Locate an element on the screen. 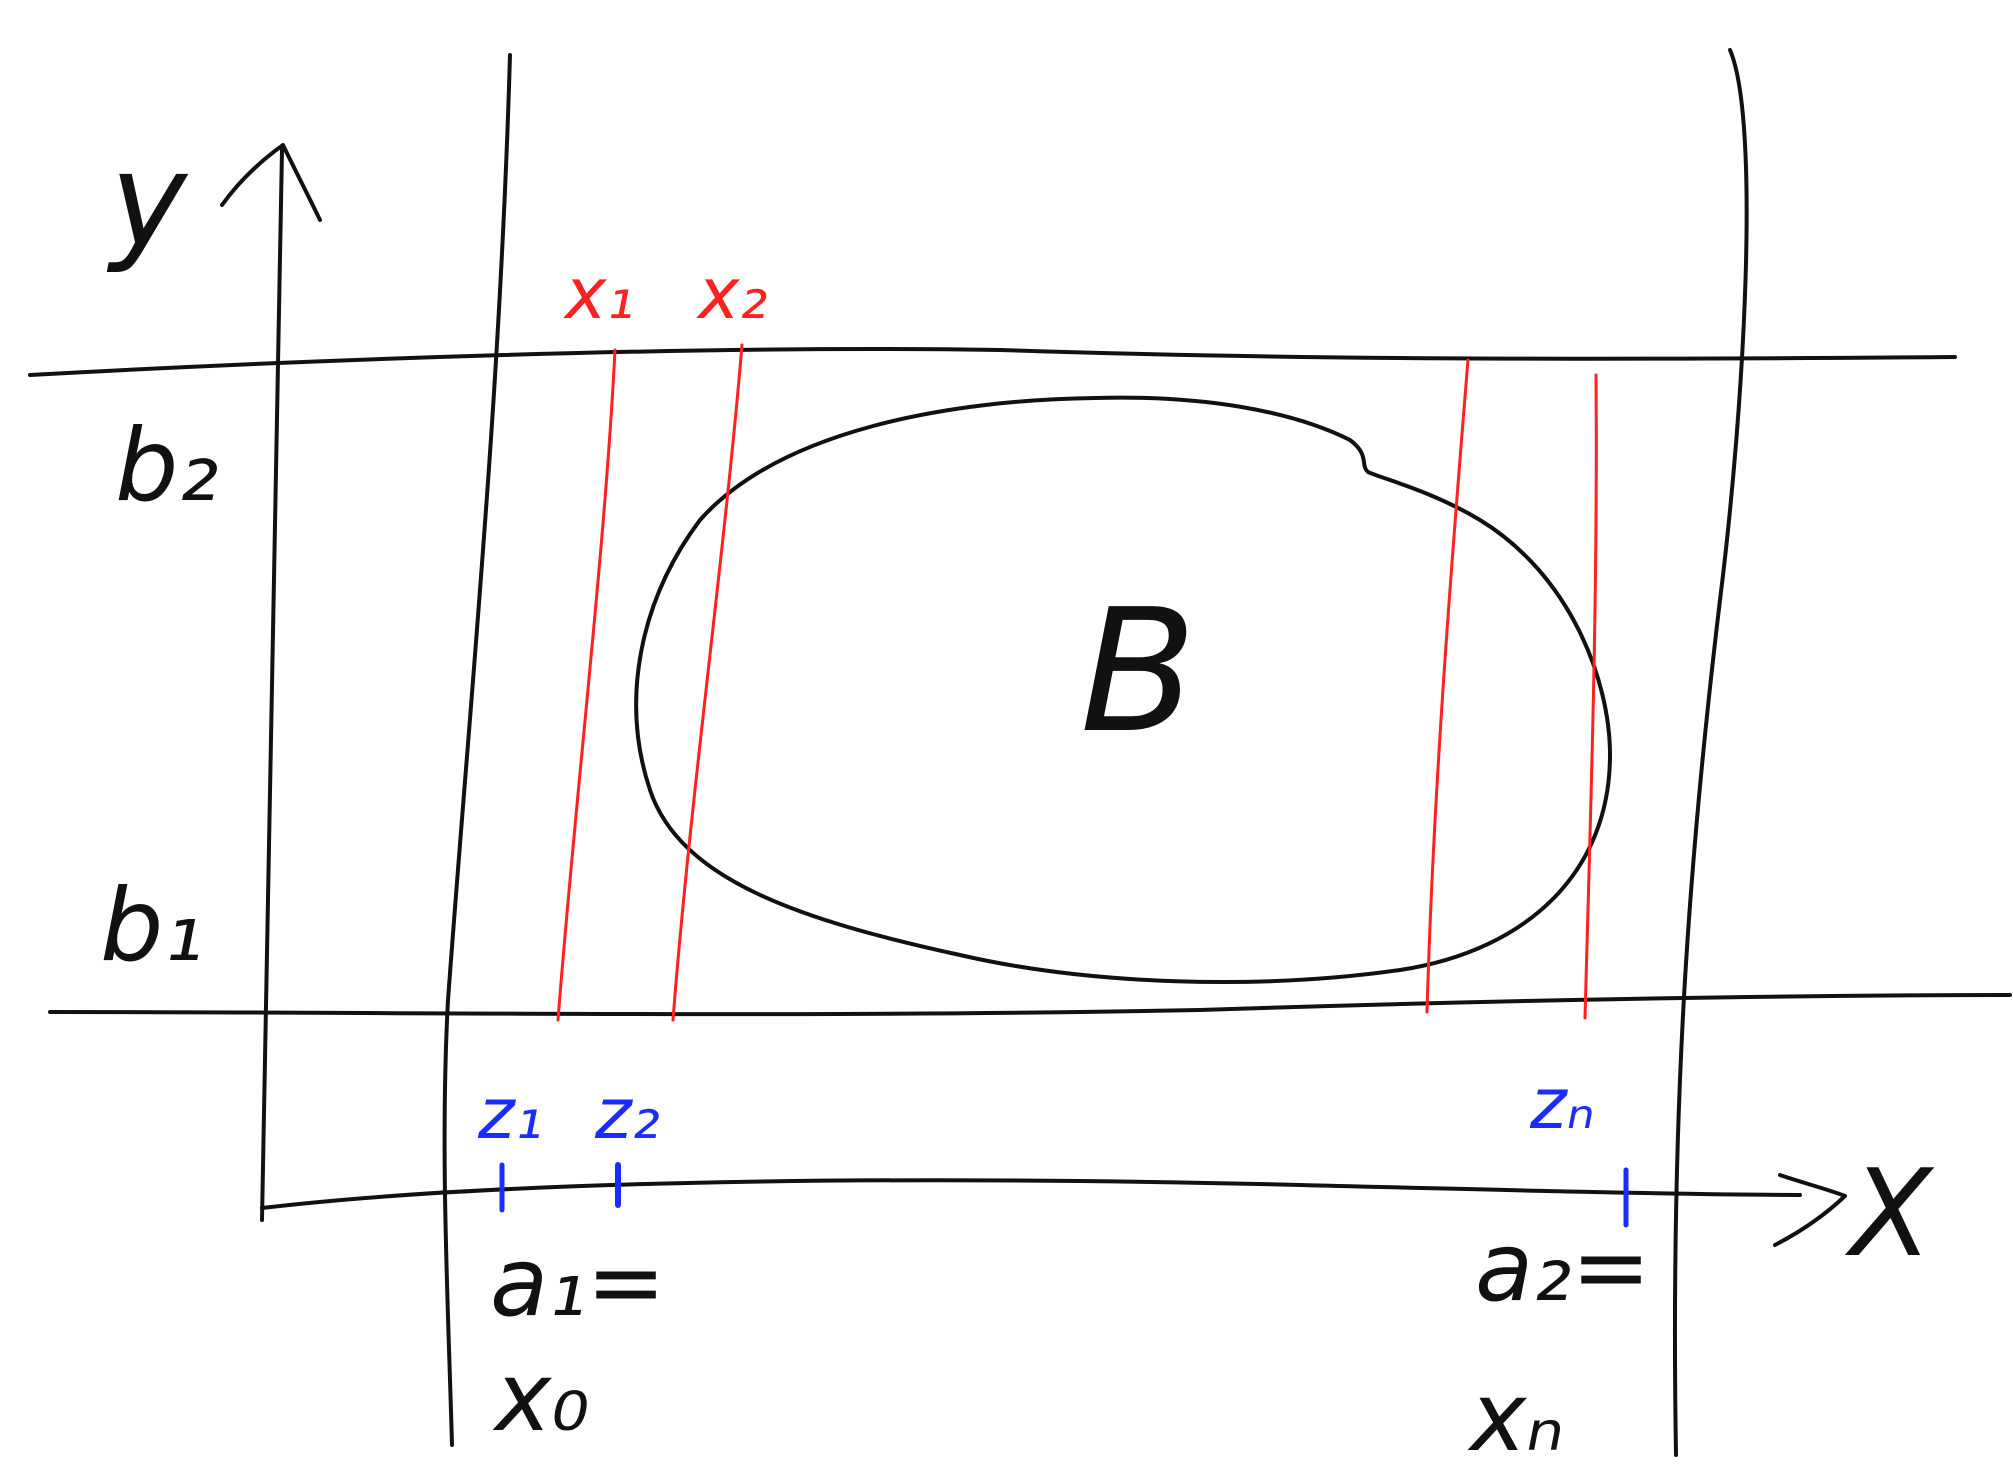 The height and width of the screenshot is (1484, 2013). label-z2: z₂ is located at coordinates (627, 1114).